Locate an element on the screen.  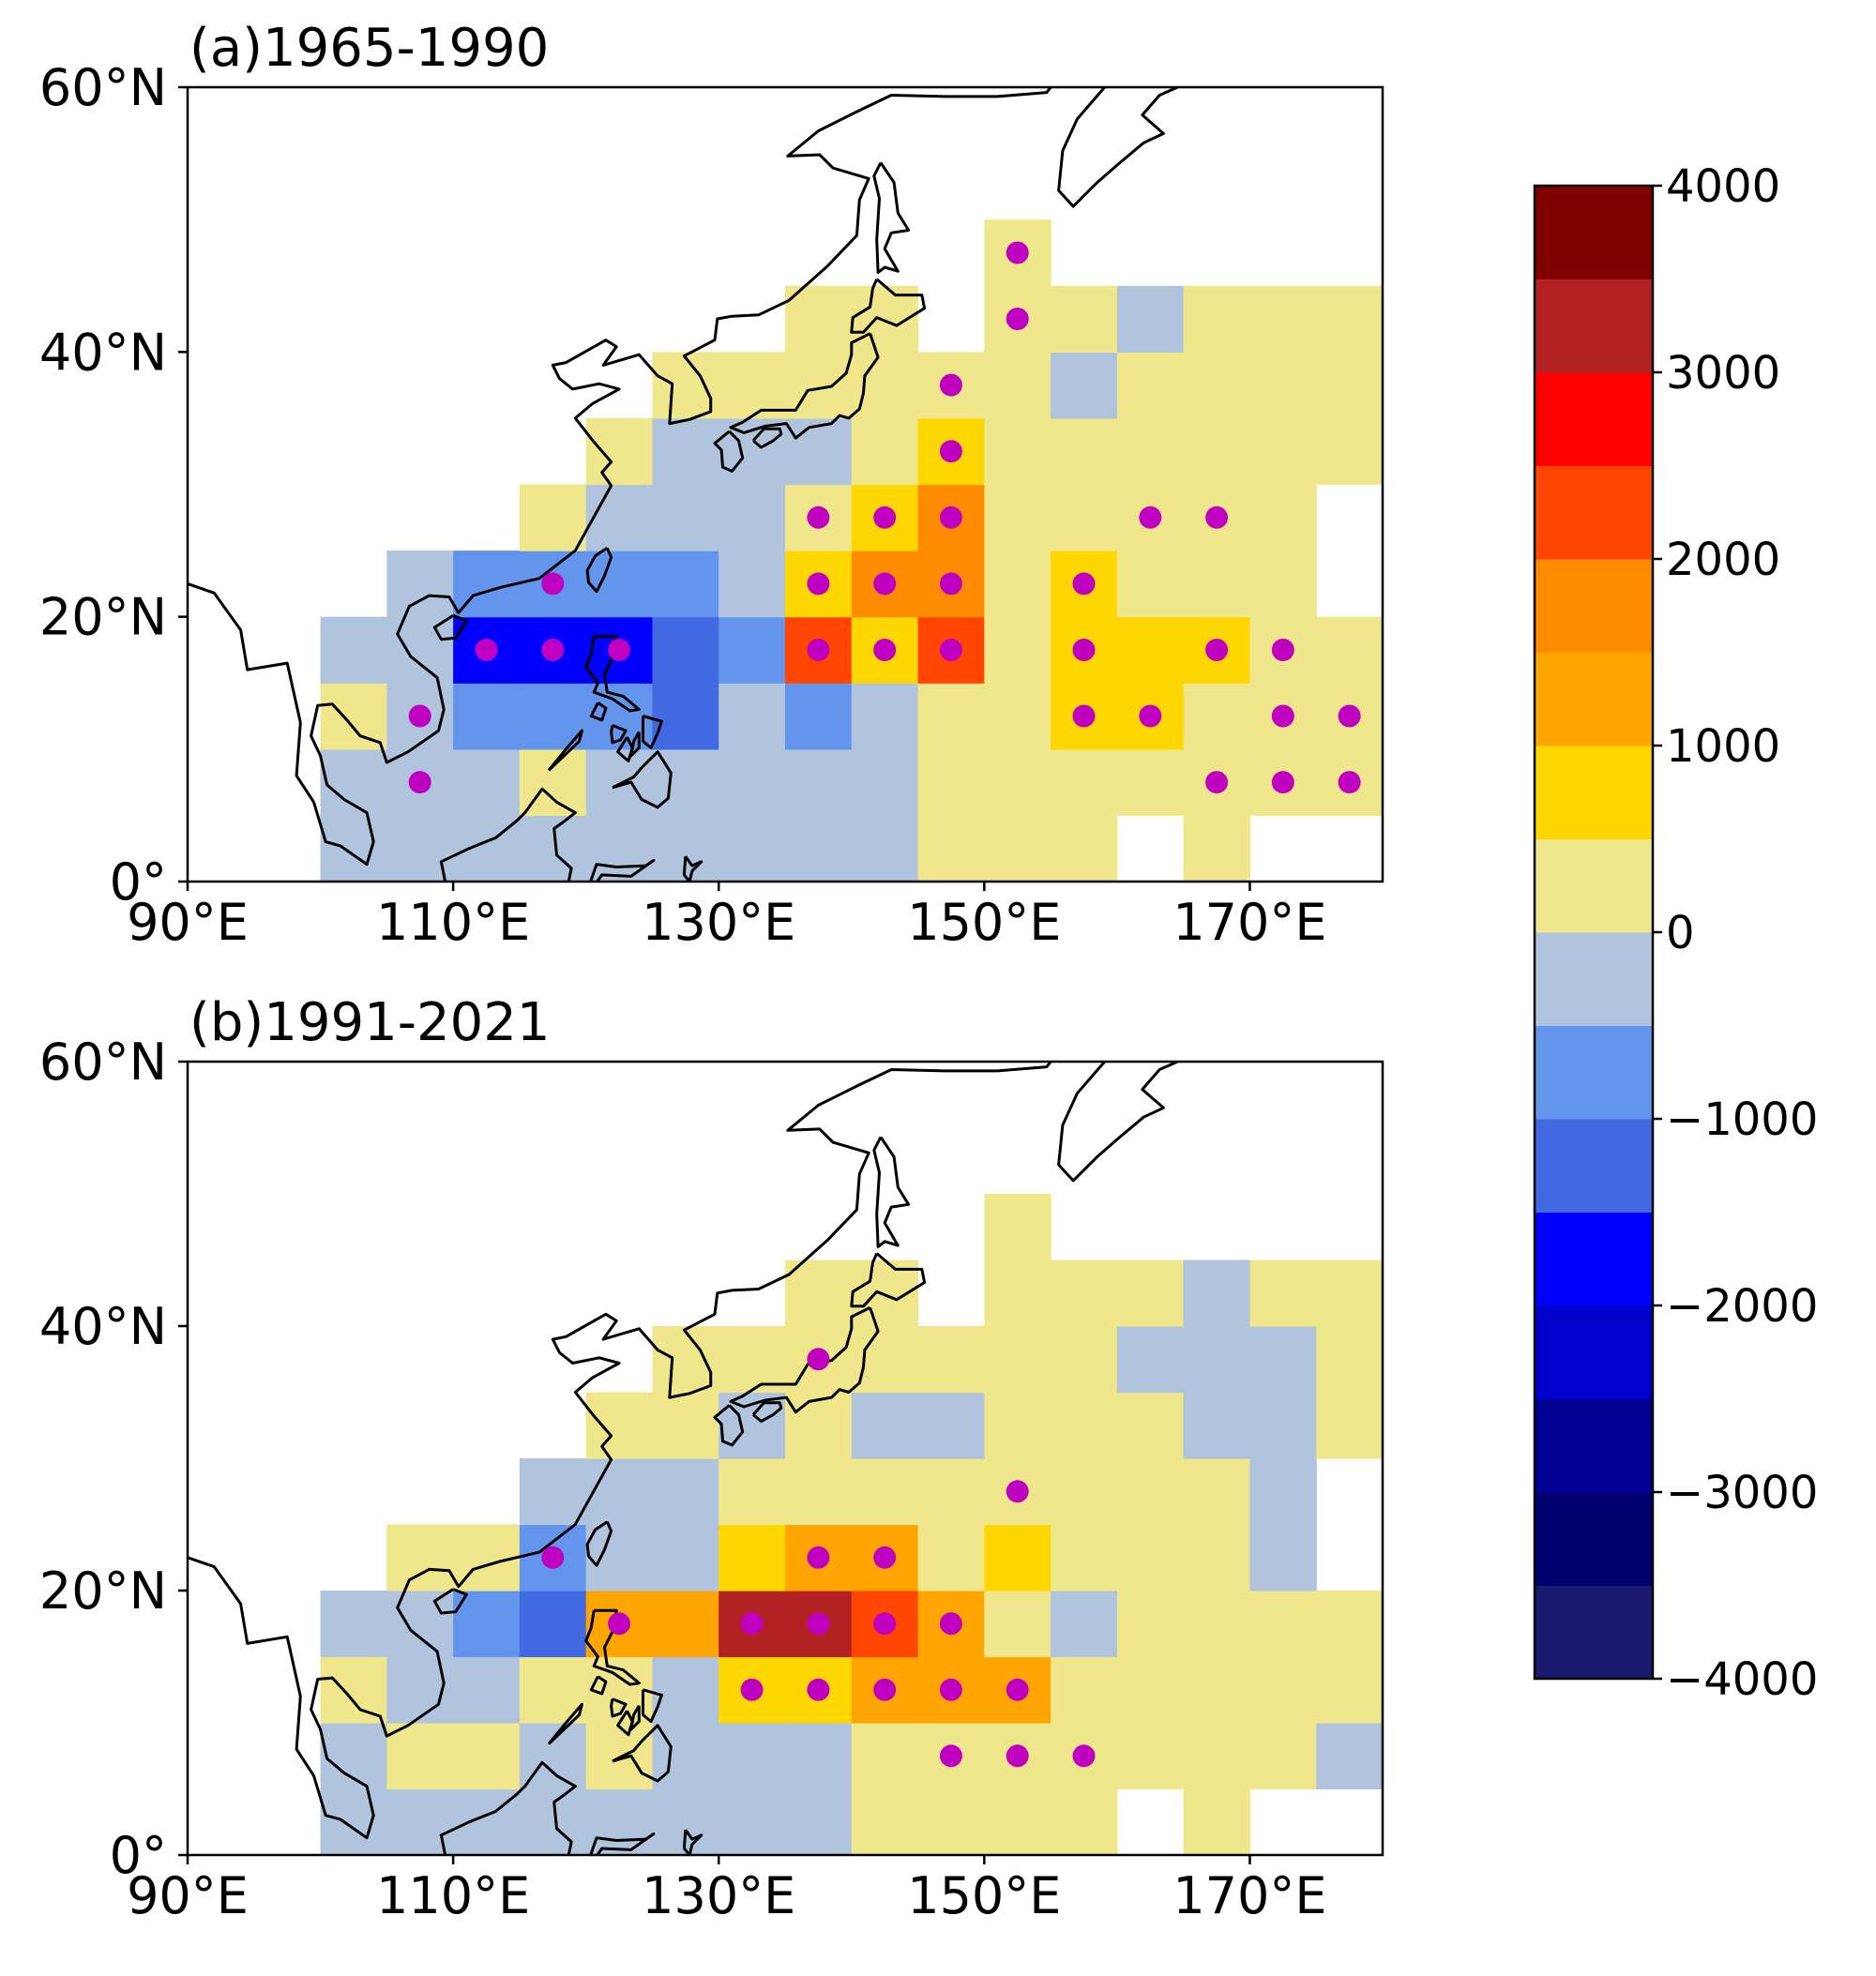
lat-tick-label: 60°N is located at coordinates (103, 87).